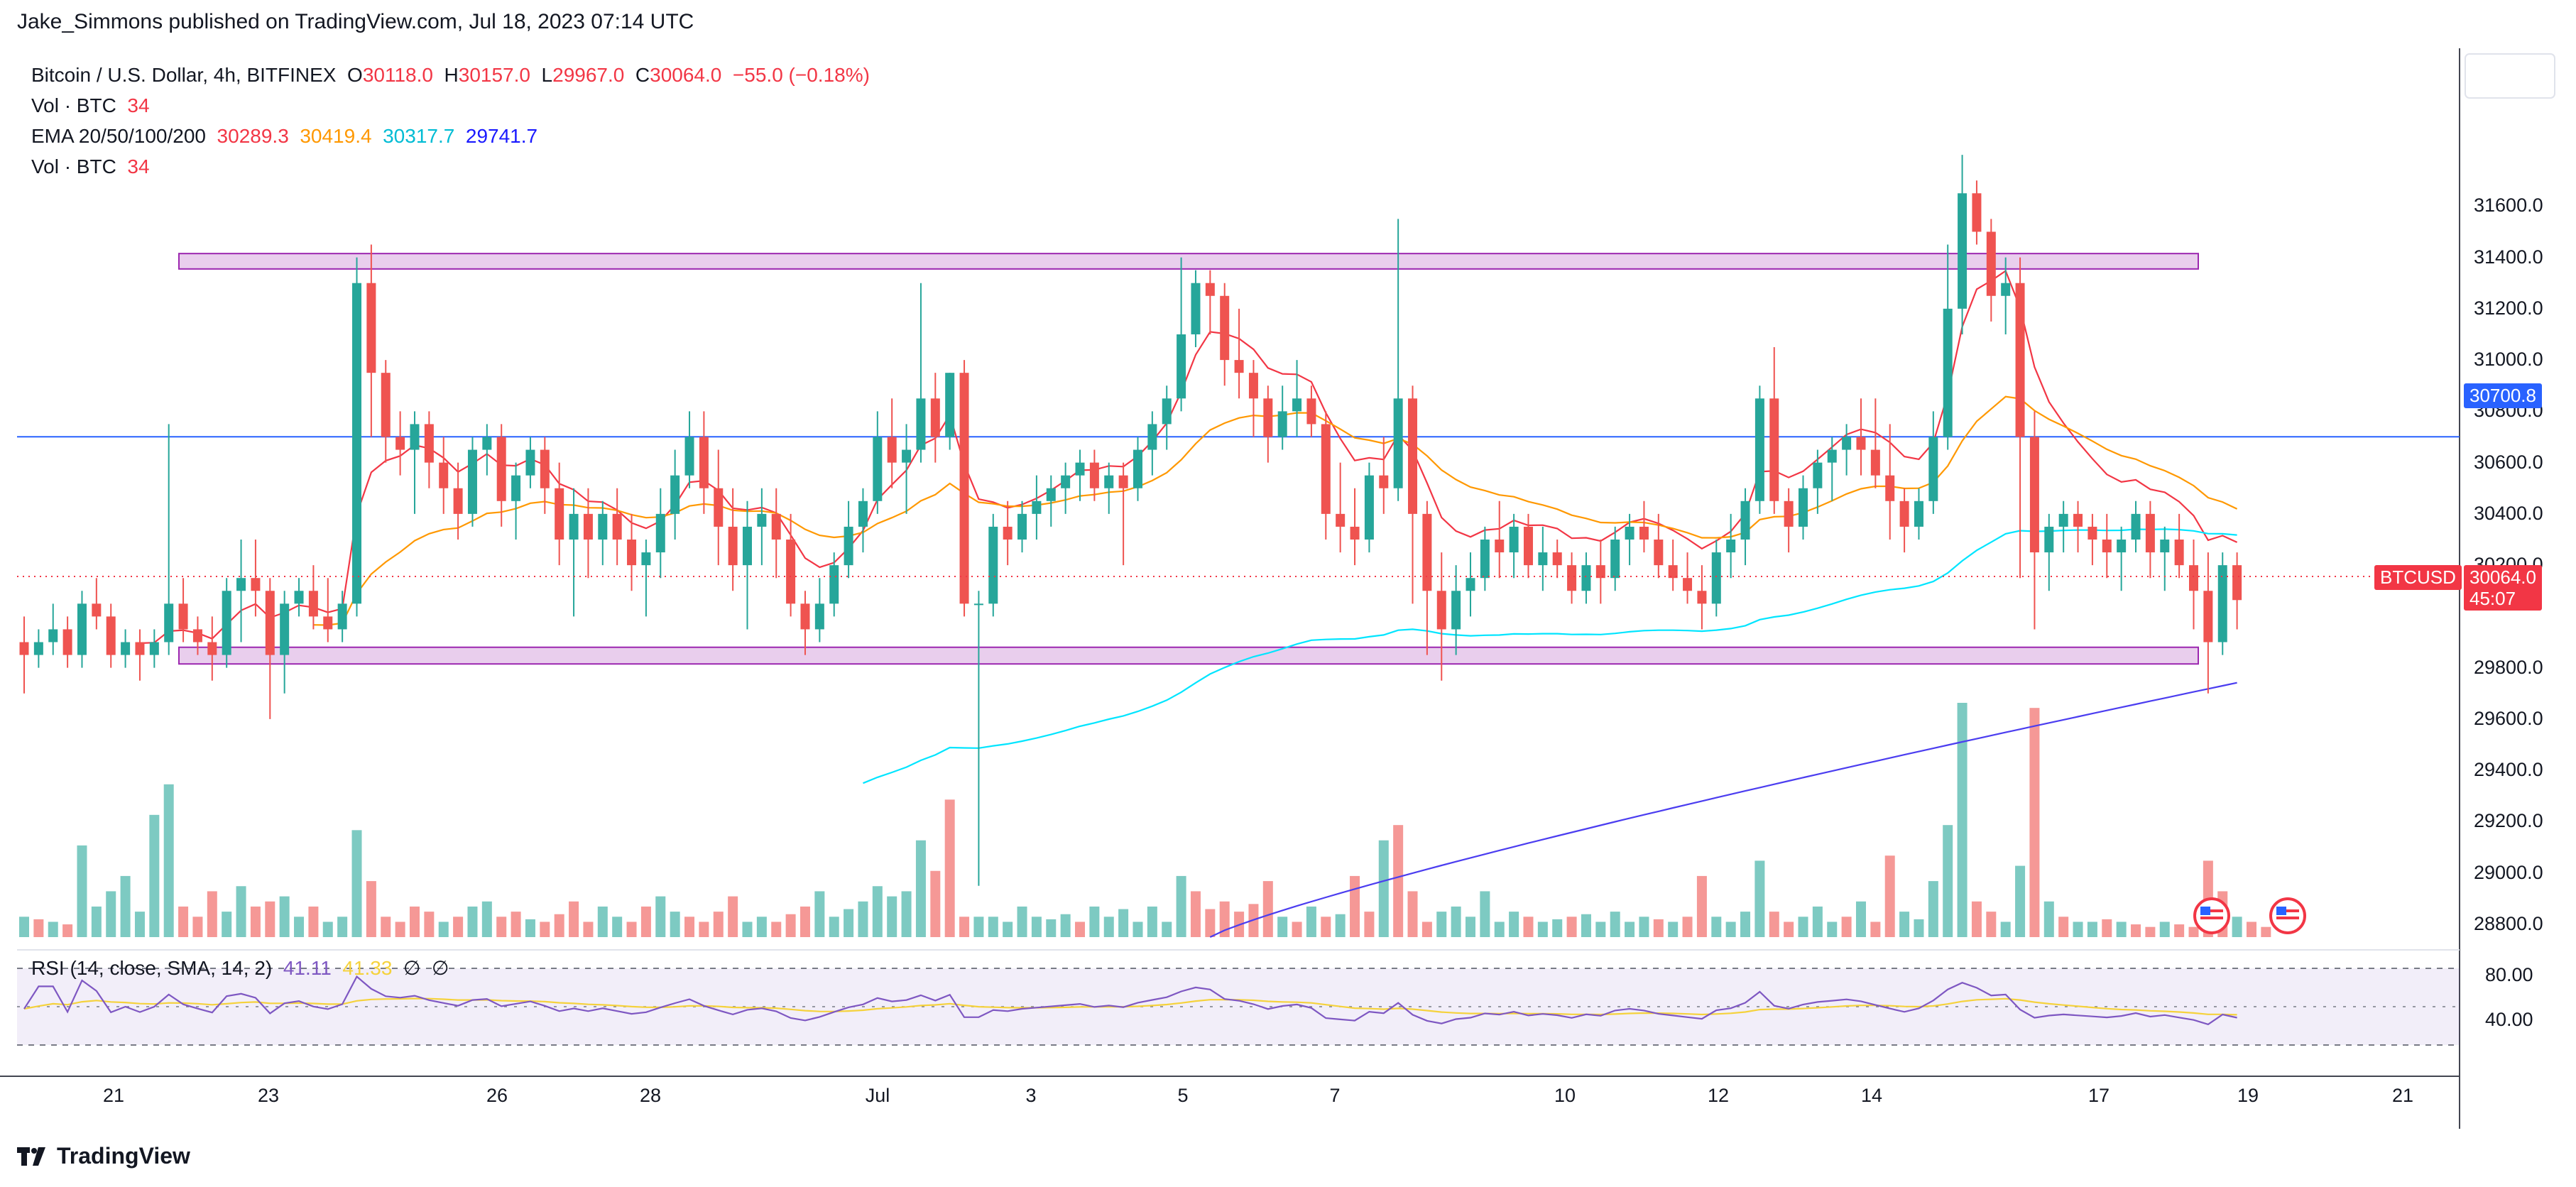 Image resolution: width=2576 pixels, height=1187 pixels. What do you see at coordinates (2503, 588) in the screenshot?
I see `last-price-tag: 30064.0 45:07` at bounding box center [2503, 588].